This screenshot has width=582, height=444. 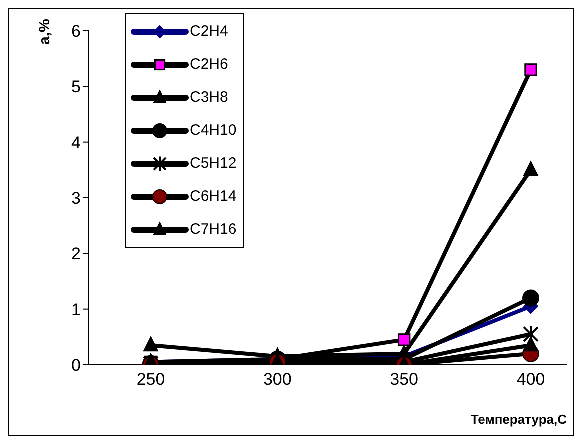 What do you see at coordinates (213, 229) in the screenshot?
I see `legend-label: C7H16` at bounding box center [213, 229].